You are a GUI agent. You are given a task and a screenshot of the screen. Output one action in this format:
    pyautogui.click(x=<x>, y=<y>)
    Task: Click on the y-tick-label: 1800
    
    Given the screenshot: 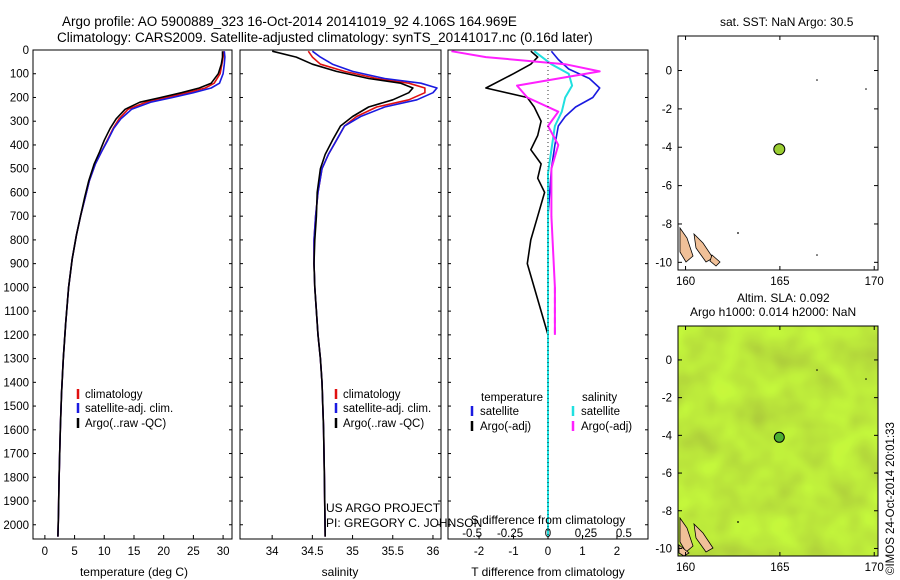 What is the action you would take?
    pyautogui.click(x=16, y=478)
    